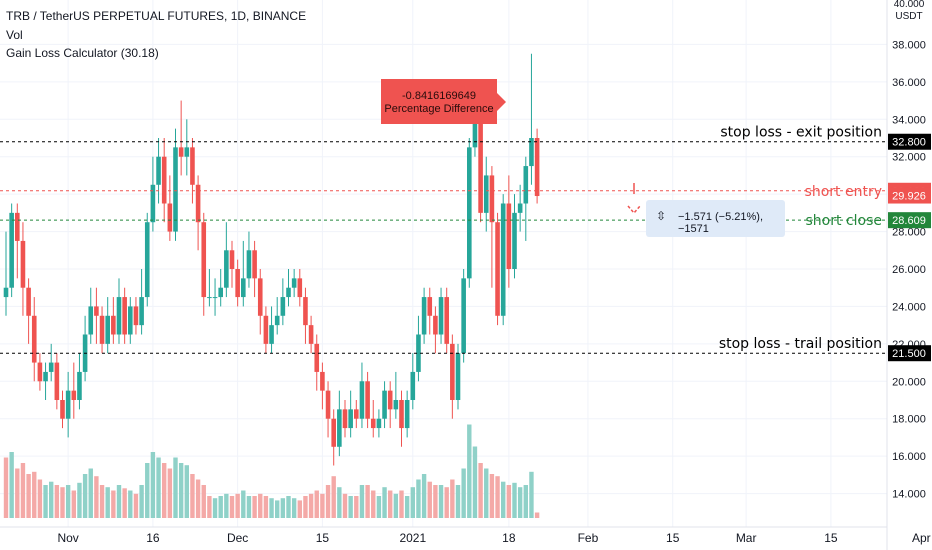  What do you see at coordinates (438, 96) in the screenshot?
I see `tooltip-value: -0.8416169649` at bounding box center [438, 96].